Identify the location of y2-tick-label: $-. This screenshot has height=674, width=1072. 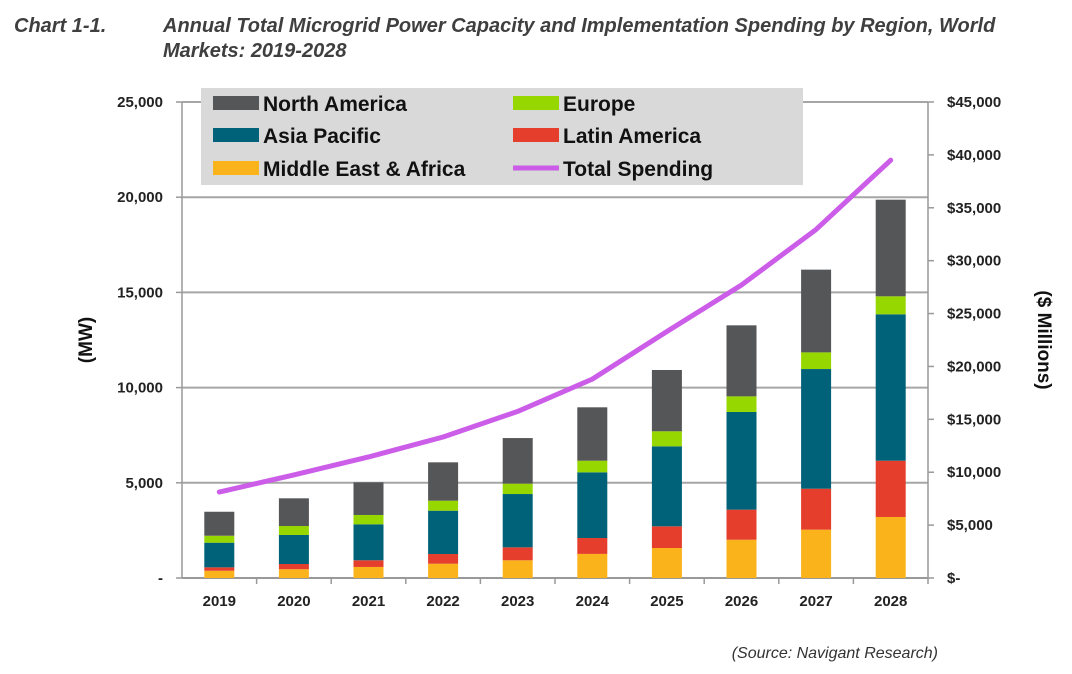
(953, 578).